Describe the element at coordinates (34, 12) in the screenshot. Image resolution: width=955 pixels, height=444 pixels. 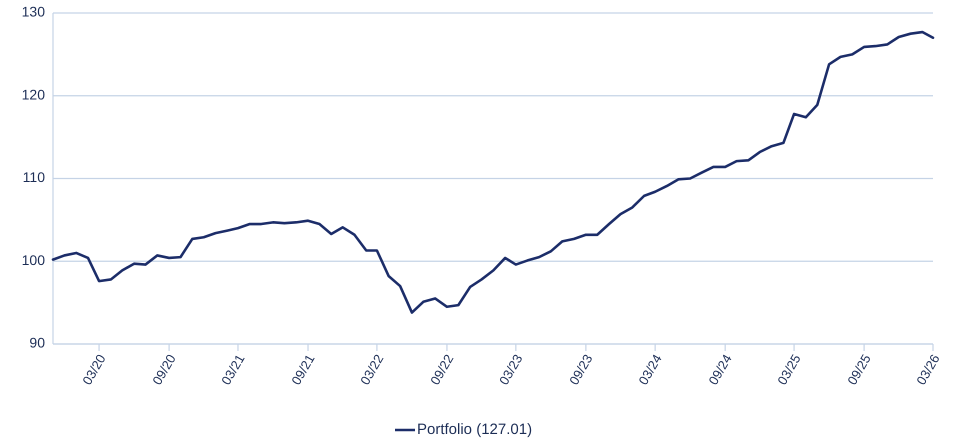
I see `y-tick-label: 130` at that location.